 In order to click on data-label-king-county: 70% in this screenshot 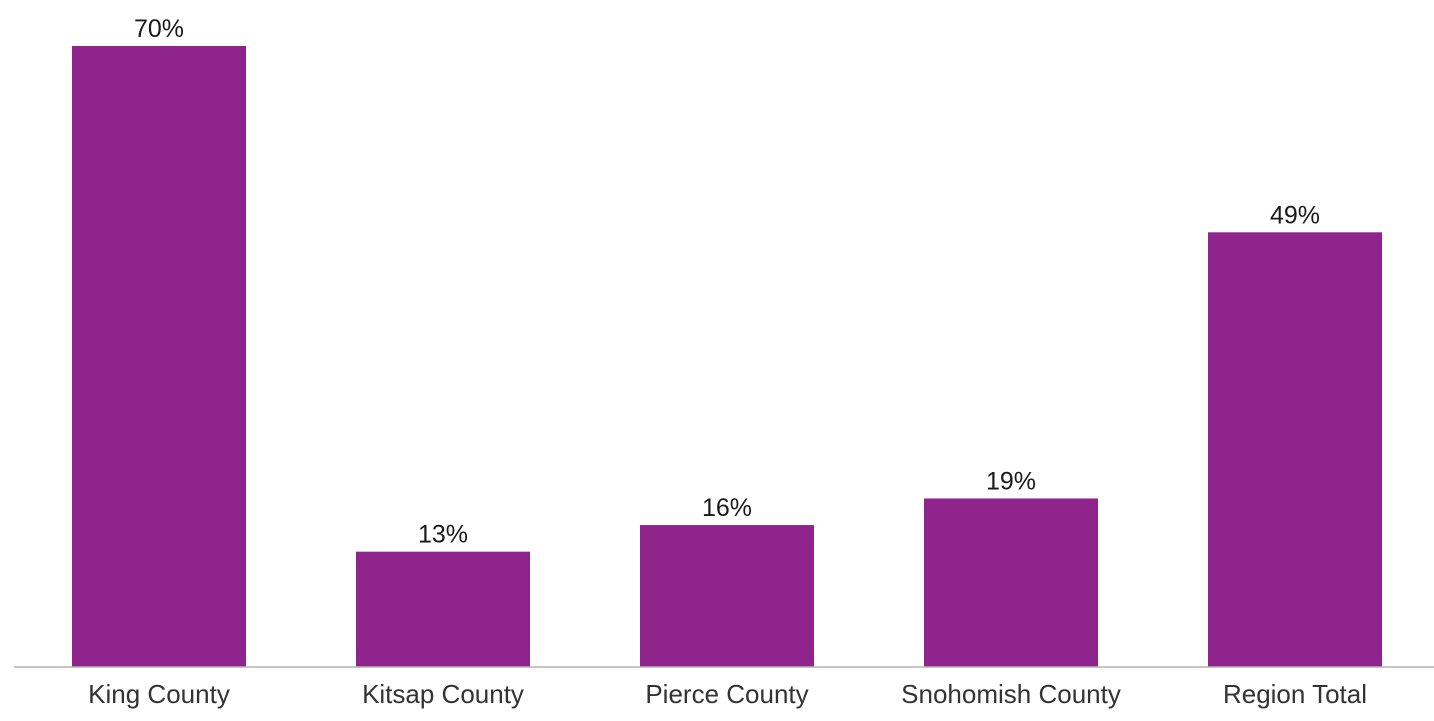, I will do `click(159, 29)`.